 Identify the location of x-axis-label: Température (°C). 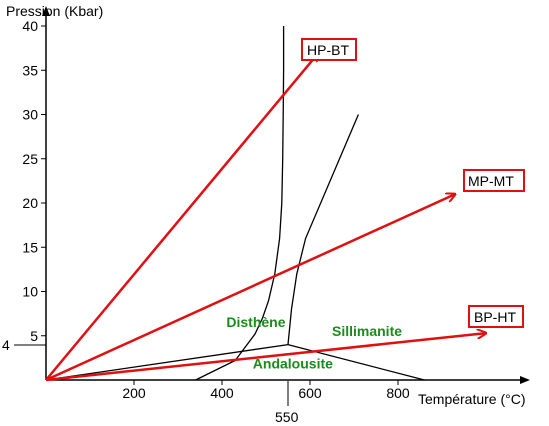
(472, 399).